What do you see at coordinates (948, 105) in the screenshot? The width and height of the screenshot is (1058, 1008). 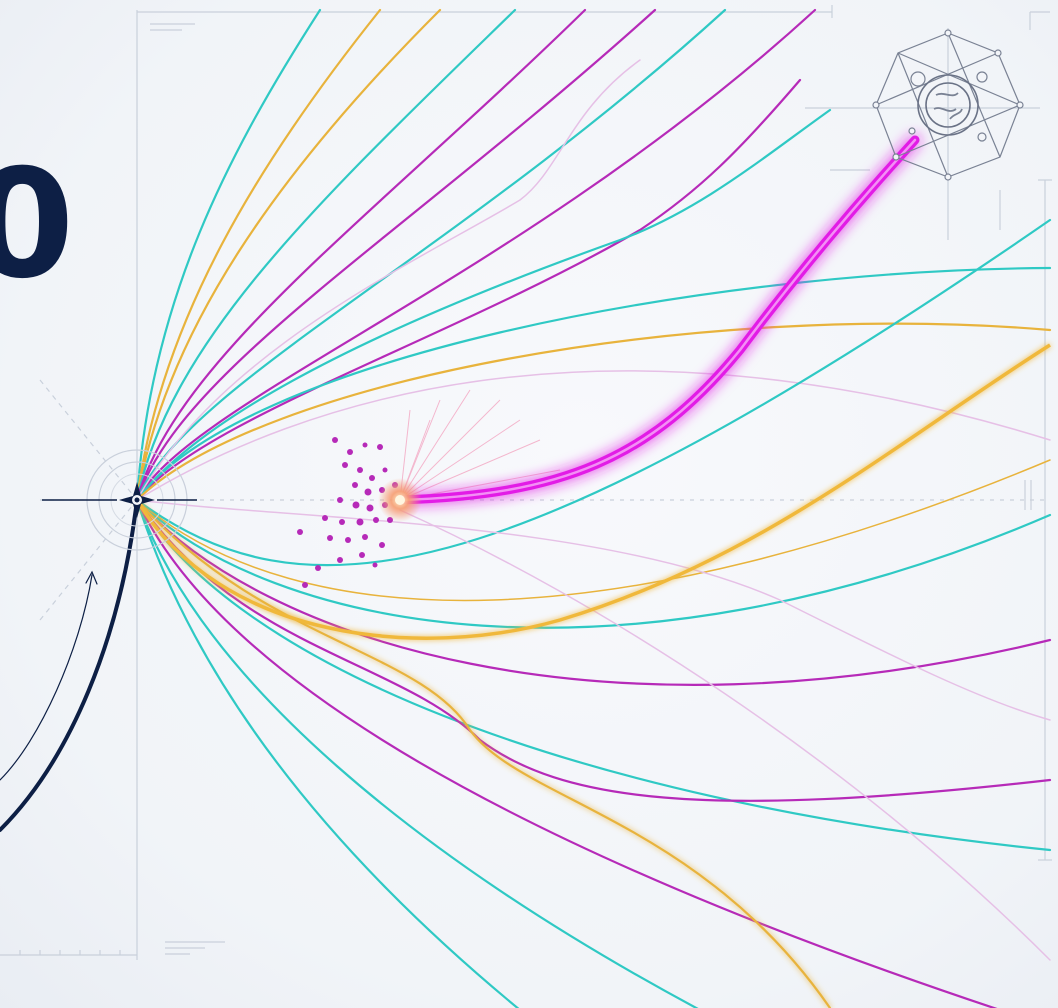 I see `network-globe-icon` at bounding box center [948, 105].